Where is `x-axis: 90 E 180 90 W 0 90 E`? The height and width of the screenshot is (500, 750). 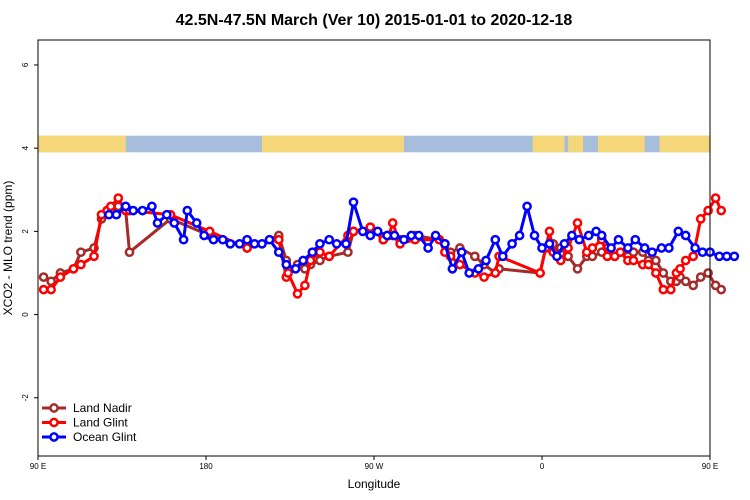
x-axis: 90 E 180 90 W 0 90 E is located at coordinates (374, 463).